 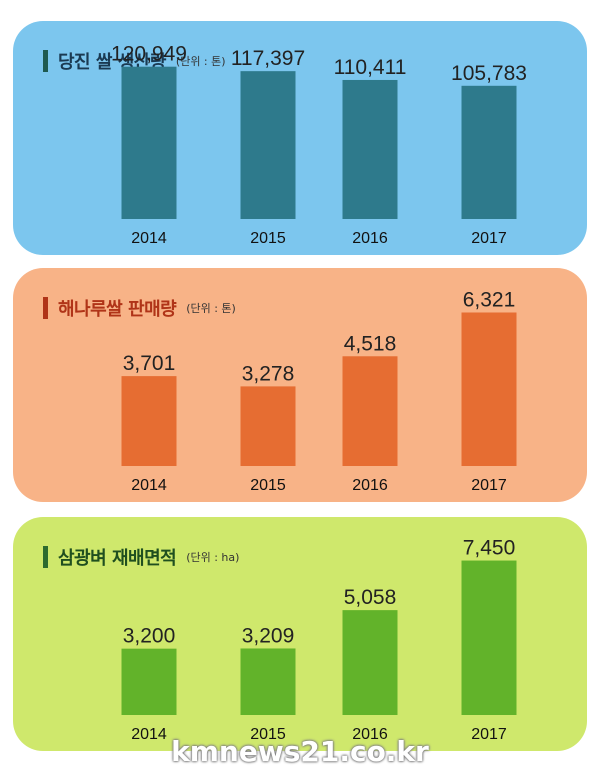 What do you see at coordinates (268, 635) in the screenshot?
I see `value-label-2015: 3,209` at bounding box center [268, 635].